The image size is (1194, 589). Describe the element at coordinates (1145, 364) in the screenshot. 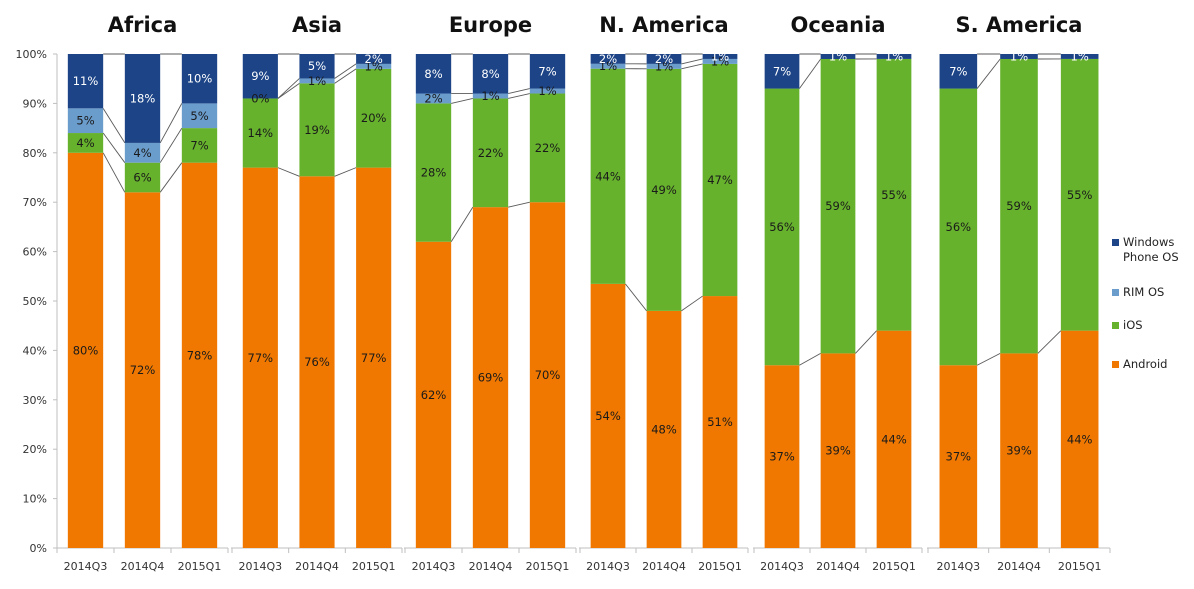

I see `legend-label: Android` at that location.